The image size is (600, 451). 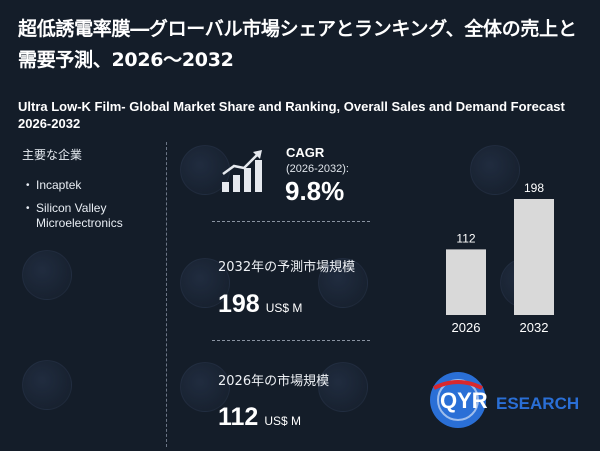 I want to click on cagr-value: 9.8%, so click(x=315, y=191).